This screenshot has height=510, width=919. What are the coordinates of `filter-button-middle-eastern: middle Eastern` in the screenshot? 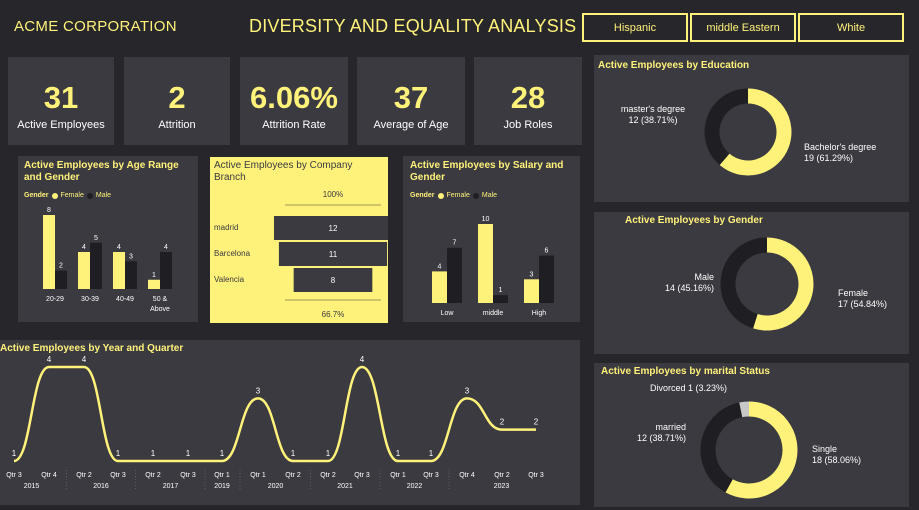 It's located at (743, 27).